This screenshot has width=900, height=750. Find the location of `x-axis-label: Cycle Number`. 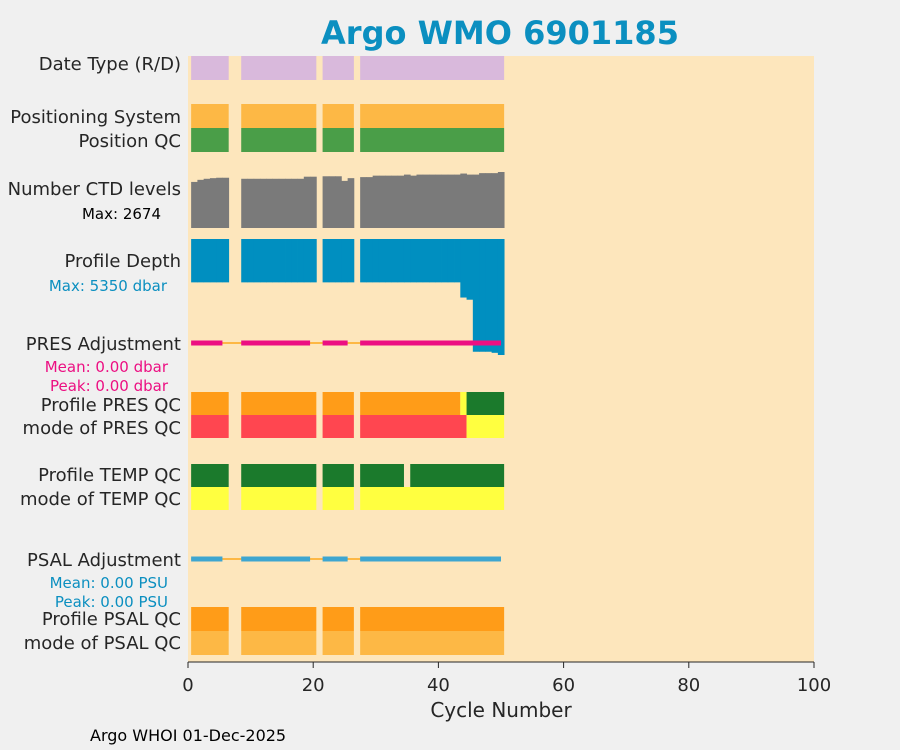

x-axis-label: Cycle Number is located at coordinates (501, 710).